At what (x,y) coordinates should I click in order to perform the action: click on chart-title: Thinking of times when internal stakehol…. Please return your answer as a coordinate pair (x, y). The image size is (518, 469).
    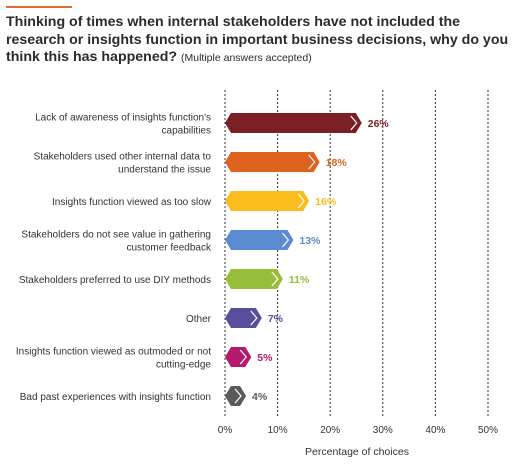
    Looking at the image, I should click on (259, 41).